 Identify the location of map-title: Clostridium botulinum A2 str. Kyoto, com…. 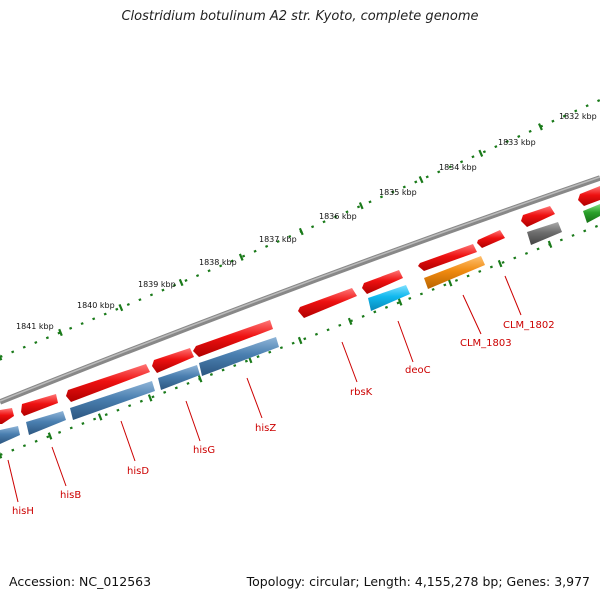
(300, 16).